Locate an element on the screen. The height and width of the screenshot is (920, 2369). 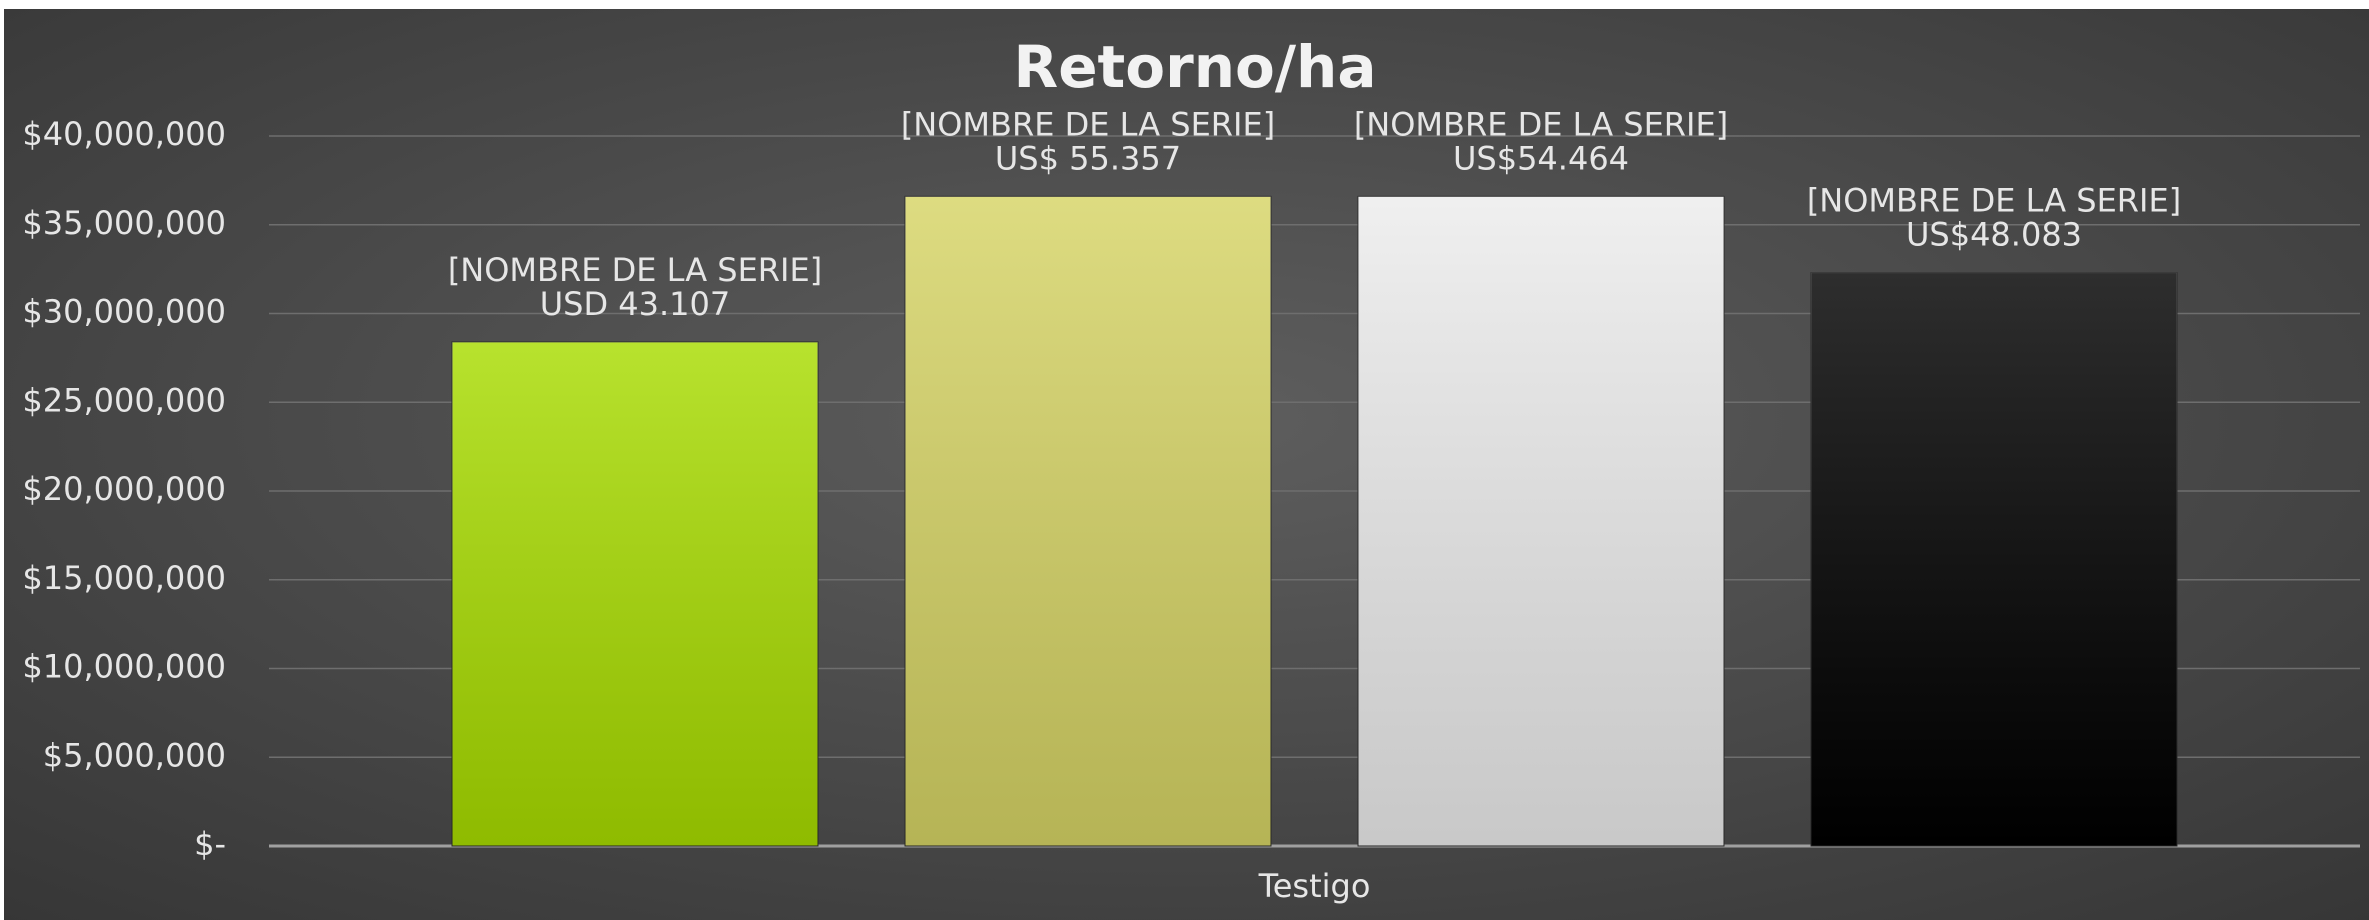
y-tick-label: $20,000,000 is located at coordinates (124, 489).